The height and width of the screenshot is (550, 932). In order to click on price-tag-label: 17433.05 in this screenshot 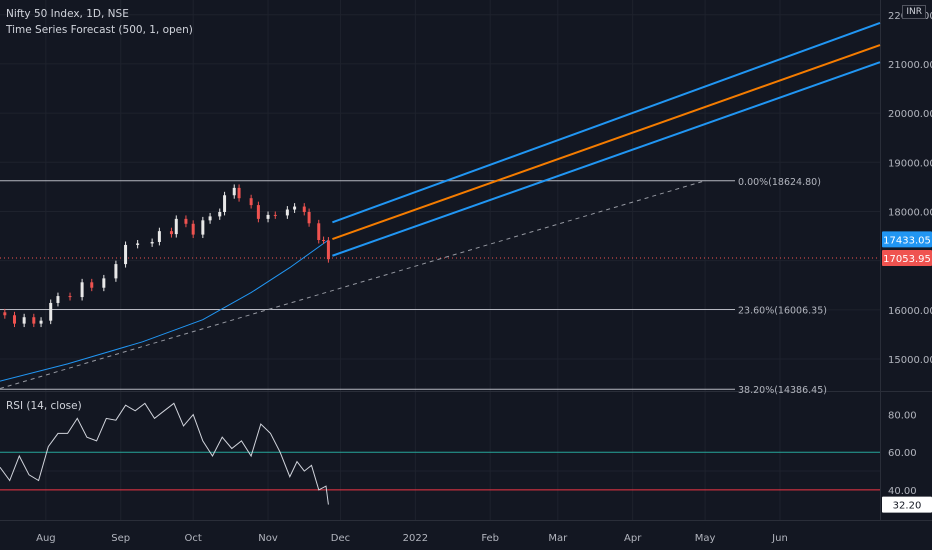, I will do `click(907, 240)`.